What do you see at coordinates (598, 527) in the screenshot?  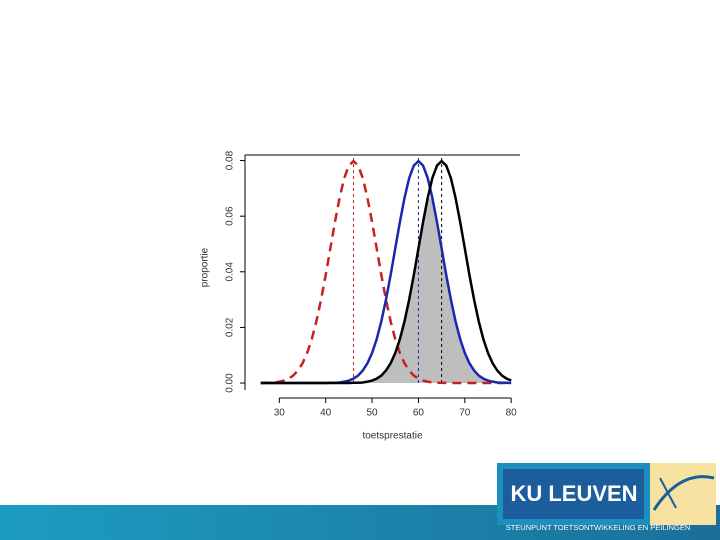 I see `footer-caption: STEUNPUNT TOETSONTWIKKELING EN PEILINGEN` at bounding box center [598, 527].